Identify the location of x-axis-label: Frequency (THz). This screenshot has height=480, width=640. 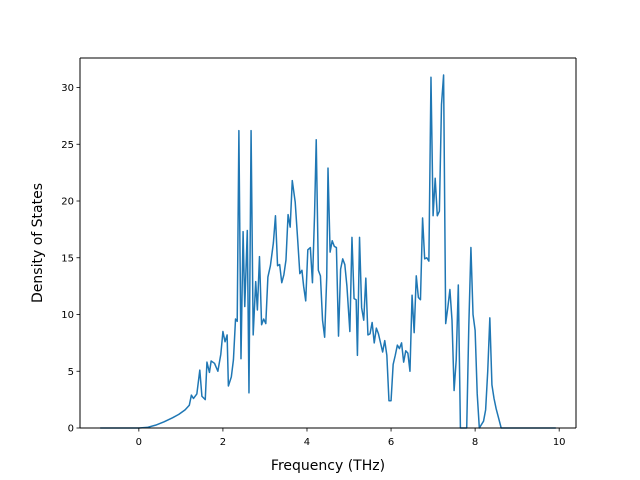
(328, 466).